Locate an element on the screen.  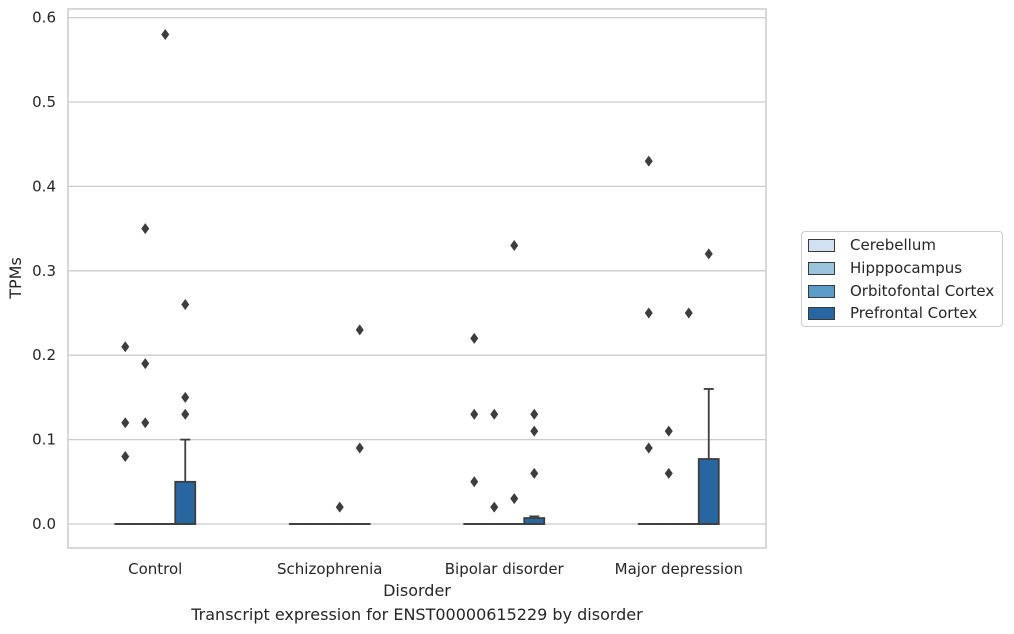
y-tick-label-3: 0.3 is located at coordinates (44, 271).